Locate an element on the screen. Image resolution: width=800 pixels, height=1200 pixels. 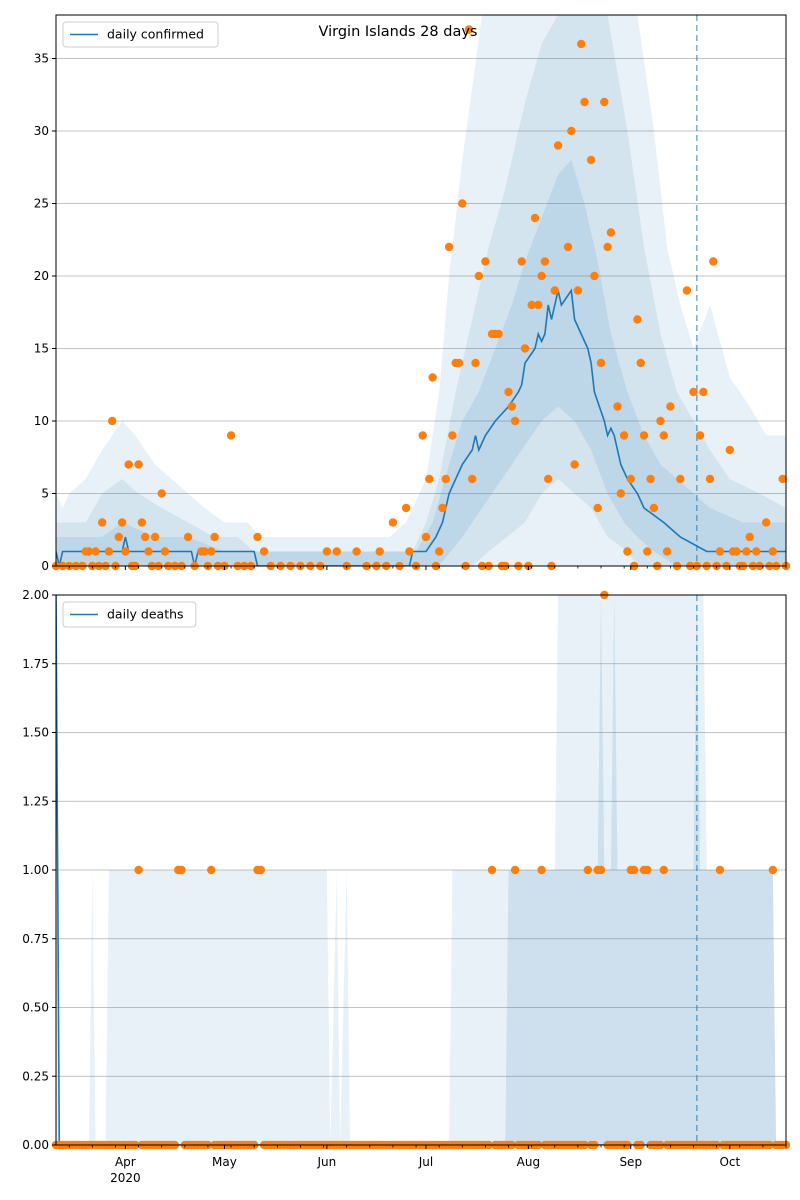
x-tick-label: May is located at coordinates (224, 1162).